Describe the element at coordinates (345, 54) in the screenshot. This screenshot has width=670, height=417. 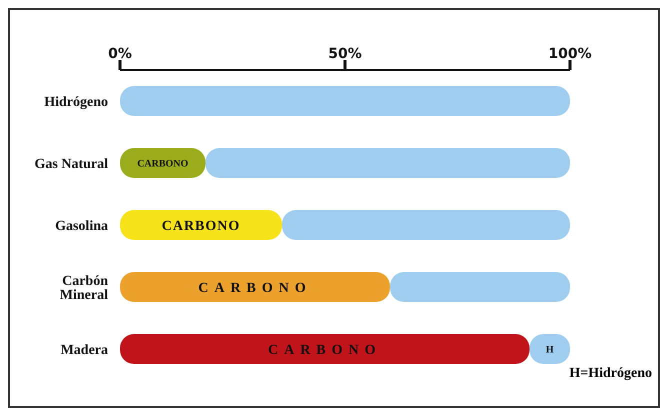
I see `x-tick-label: 50%` at that location.